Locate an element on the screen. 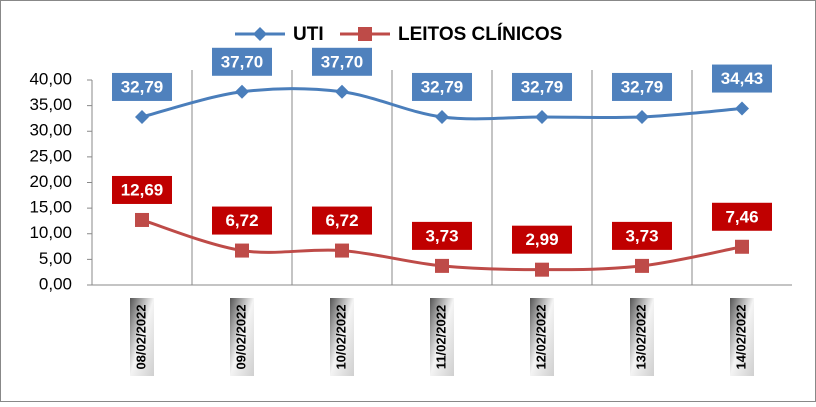 The width and height of the screenshot is (816, 407). x-tick-label: 08/02/2022 is located at coordinates (140, 336).